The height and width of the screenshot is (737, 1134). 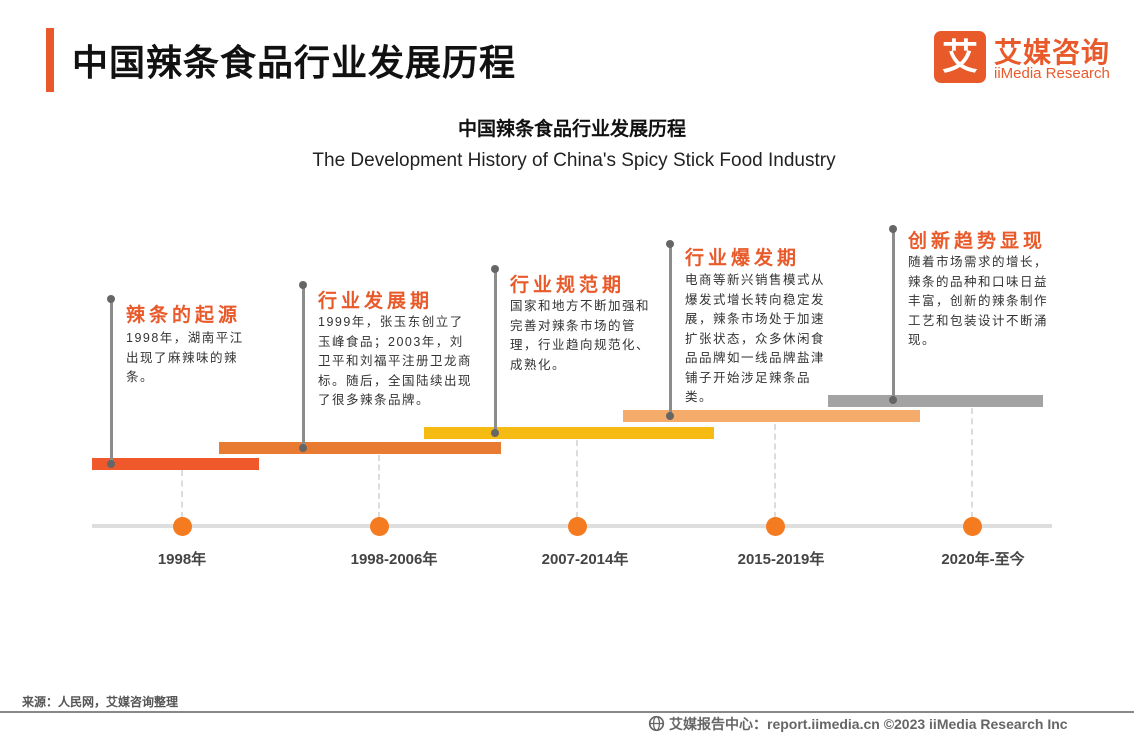 I want to click on footer-divider, so click(x=567, y=712).